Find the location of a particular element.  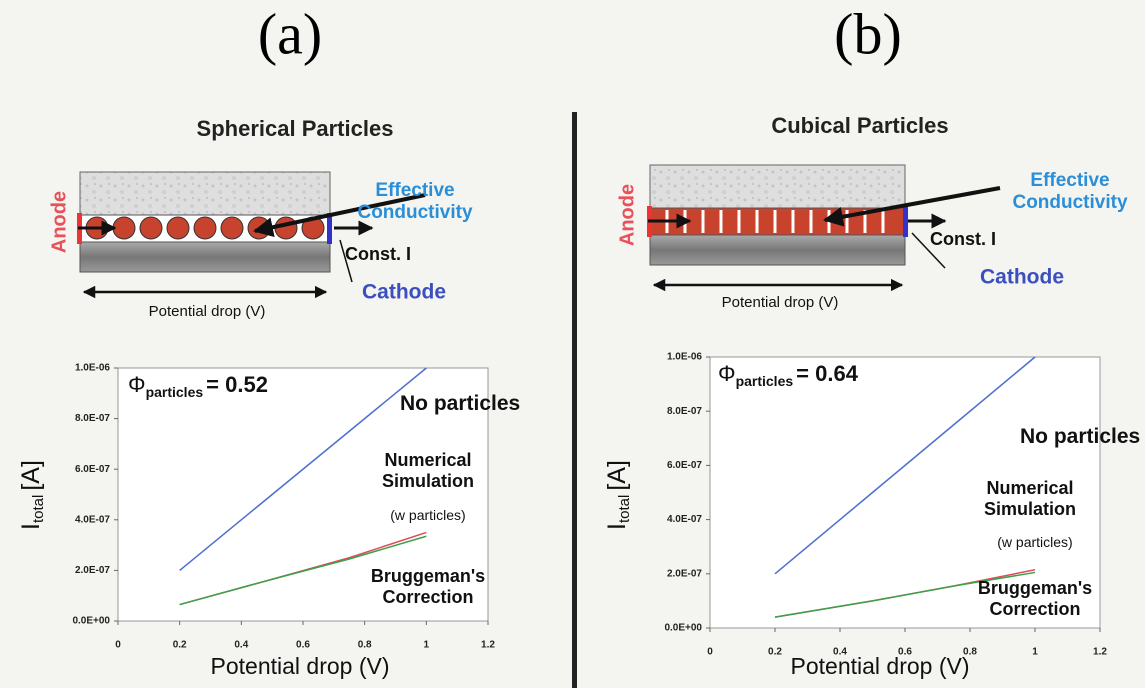

phi-annotation: Φparticles = 0.52 is located at coordinates (198, 386).